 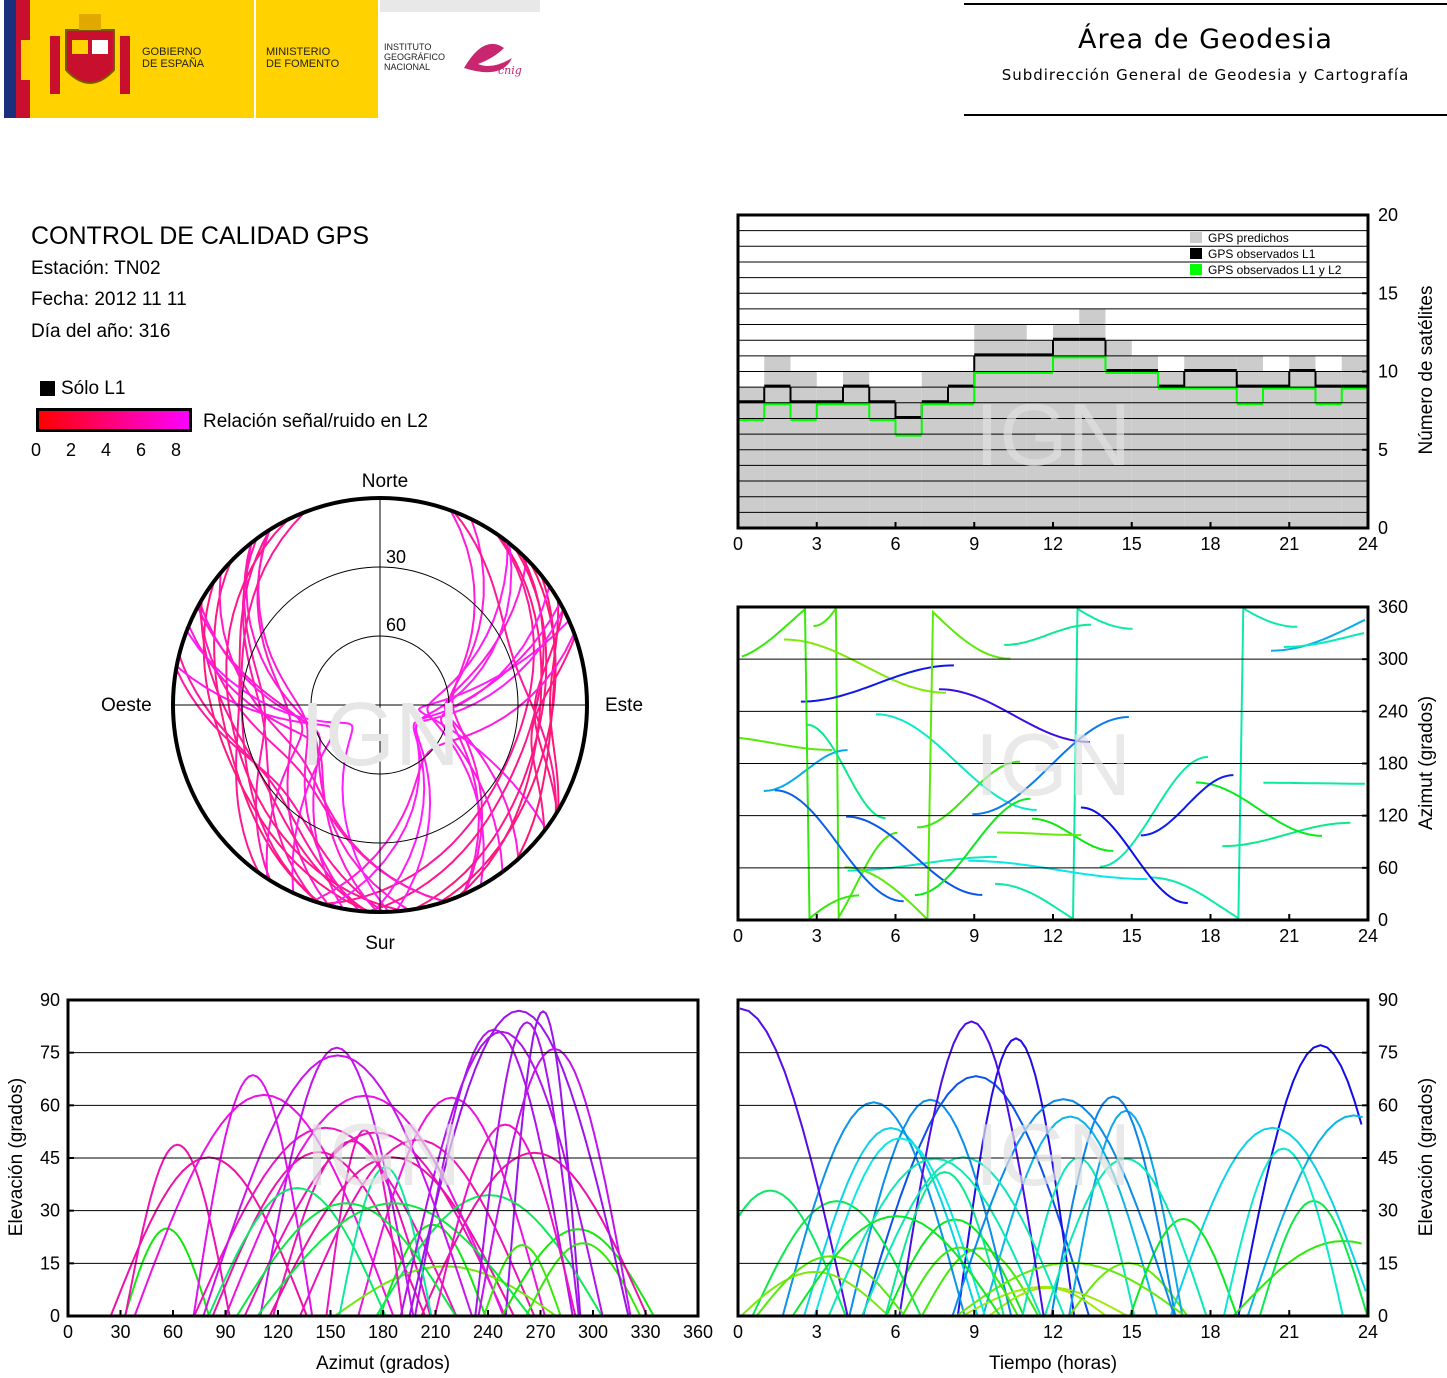 I want to click on south-label: Sur, so click(x=380, y=943).